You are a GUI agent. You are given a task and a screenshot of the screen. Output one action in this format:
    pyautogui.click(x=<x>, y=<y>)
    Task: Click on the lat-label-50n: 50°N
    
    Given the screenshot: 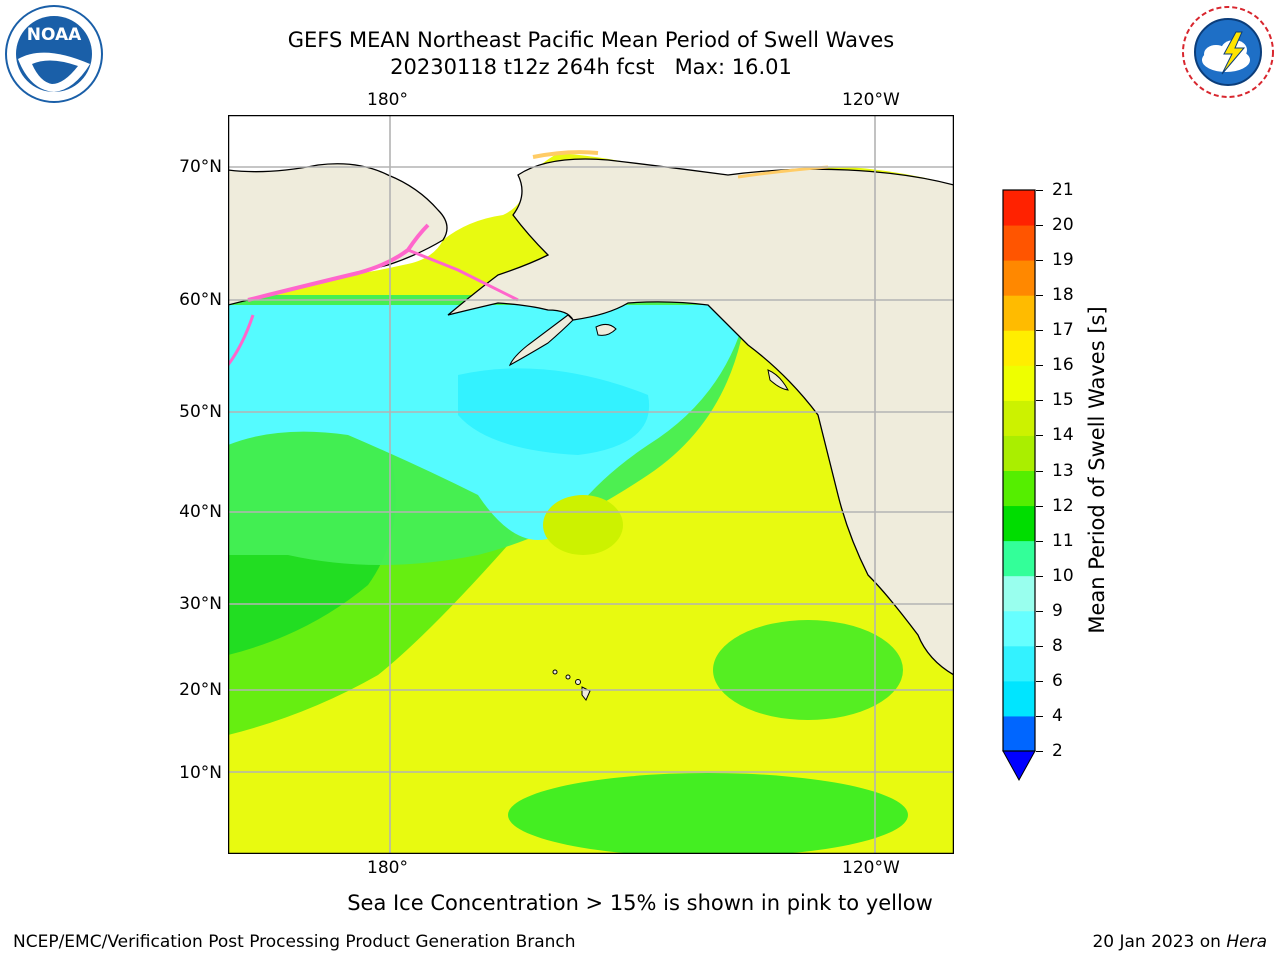 What is the action you would take?
    pyautogui.click(x=200, y=412)
    